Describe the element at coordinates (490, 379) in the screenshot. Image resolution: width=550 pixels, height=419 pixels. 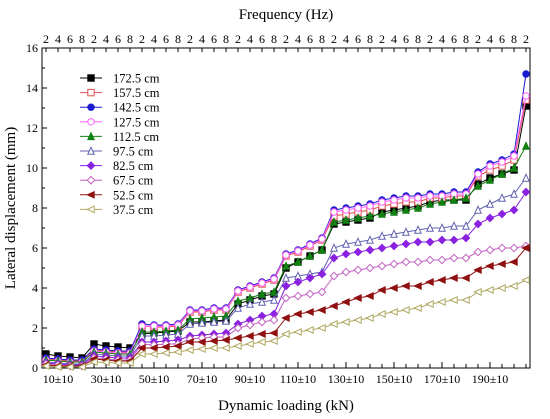
I see `x-tick-label: 190±10` at that location.